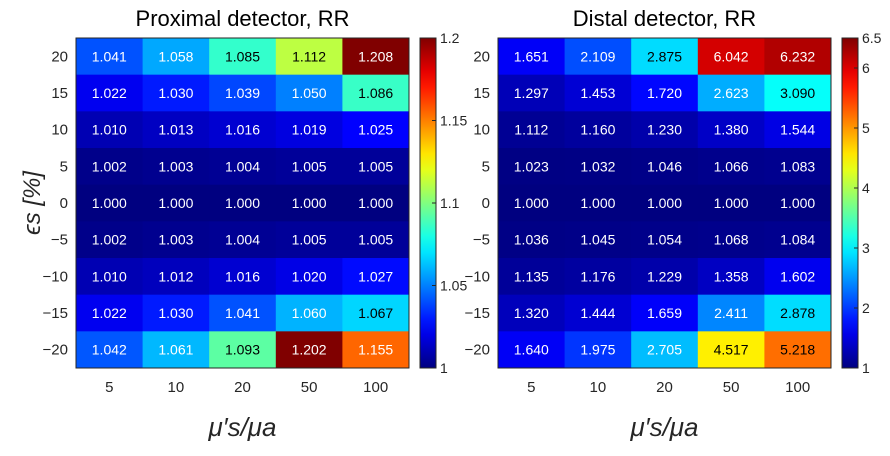  I want to click on cell-value-label: 2.623, so click(731, 93).